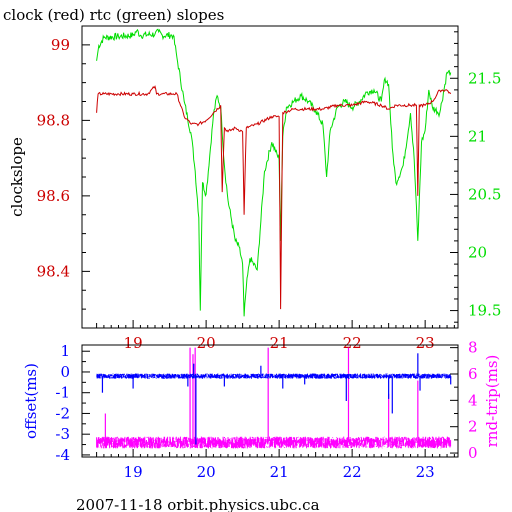 This screenshot has width=512, height=512. I want to click on chart-footer: 2007-11-18 orbit.physics.ubc.ca, so click(198, 504).